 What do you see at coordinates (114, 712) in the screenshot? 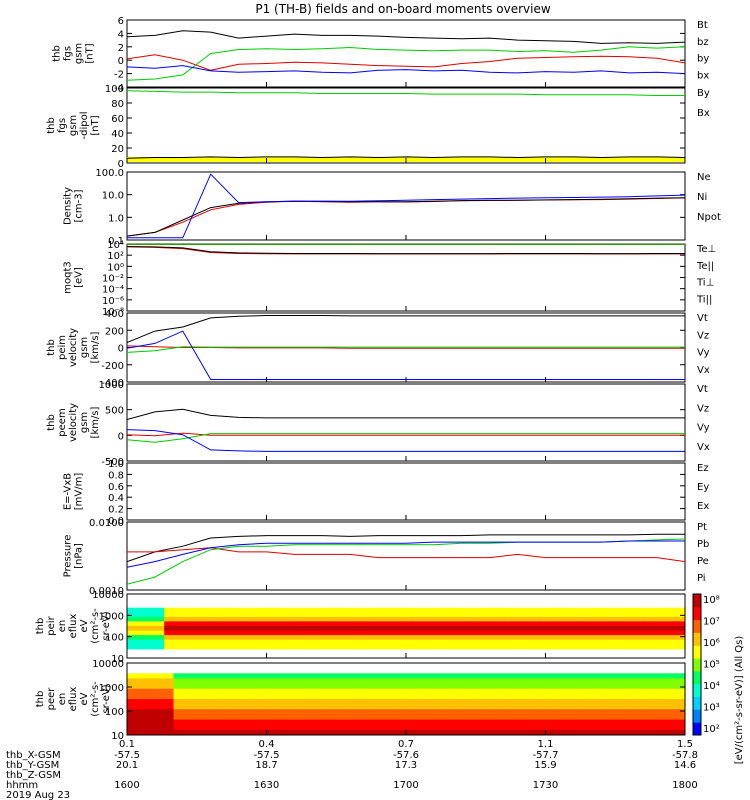
I see `y-tick-label: 100` at bounding box center [114, 712].